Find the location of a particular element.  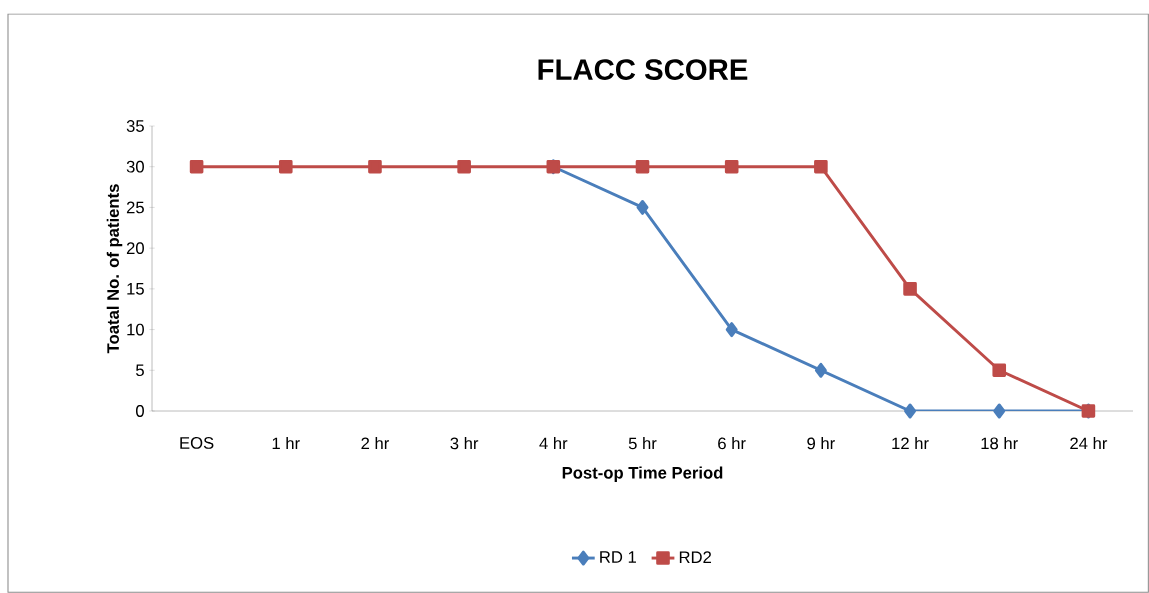

x-tick-label: 3 hr is located at coordinates (464, 443).